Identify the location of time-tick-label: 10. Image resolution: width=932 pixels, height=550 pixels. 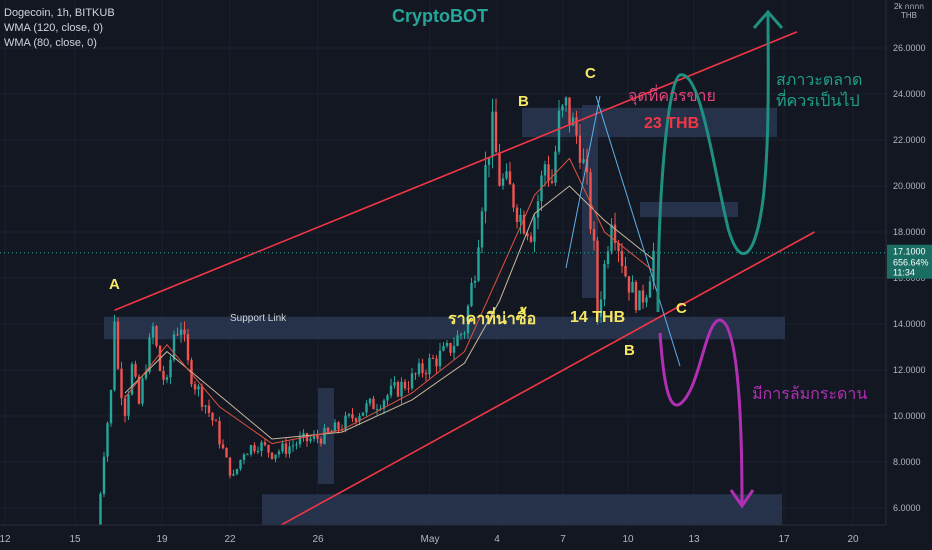
(628, 539).